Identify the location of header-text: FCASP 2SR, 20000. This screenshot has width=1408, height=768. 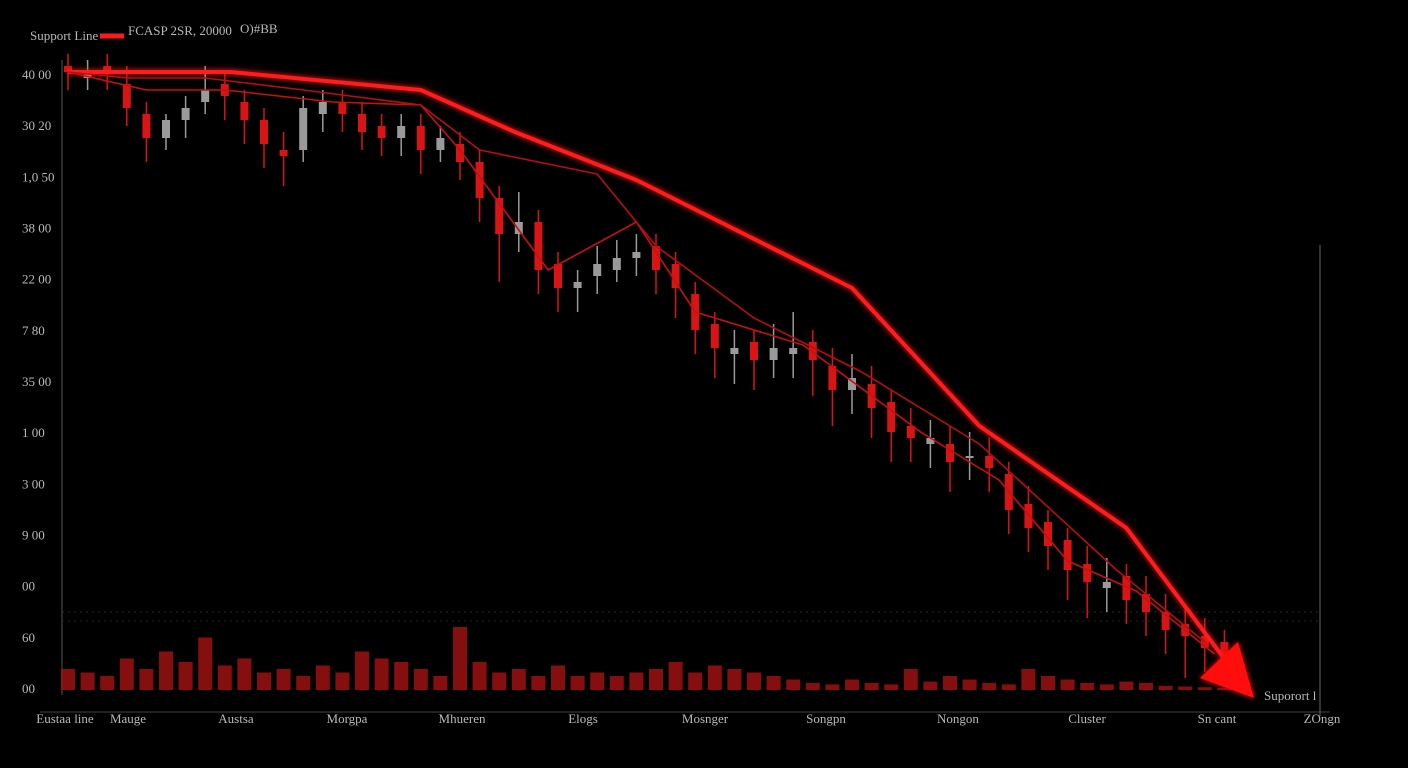
(180, 30).